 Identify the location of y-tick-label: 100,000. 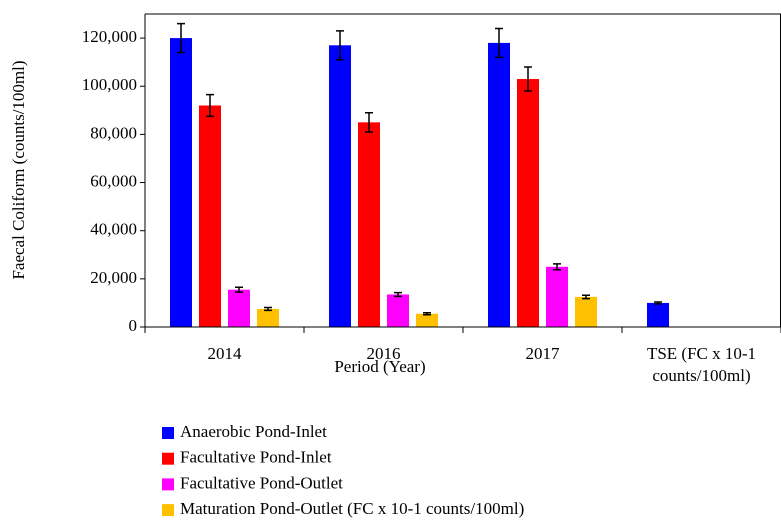
(109, 84).